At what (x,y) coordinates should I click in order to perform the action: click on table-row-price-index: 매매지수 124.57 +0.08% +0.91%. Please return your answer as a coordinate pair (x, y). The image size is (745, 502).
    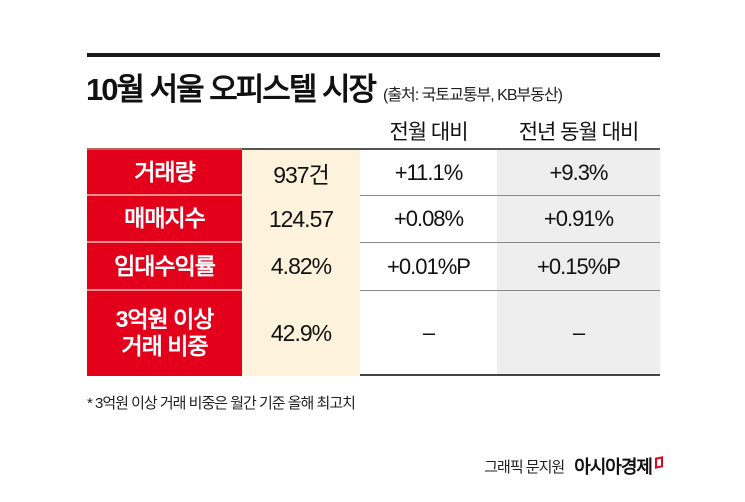
    Looking at the image, I should click on (373, 219).